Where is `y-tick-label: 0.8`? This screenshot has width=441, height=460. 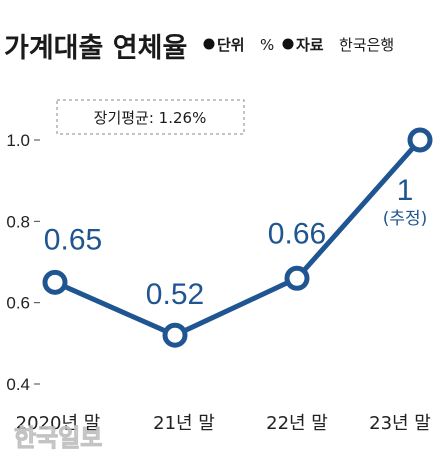
y-tick-label: 0.8 is located at coordinates (18, 221).